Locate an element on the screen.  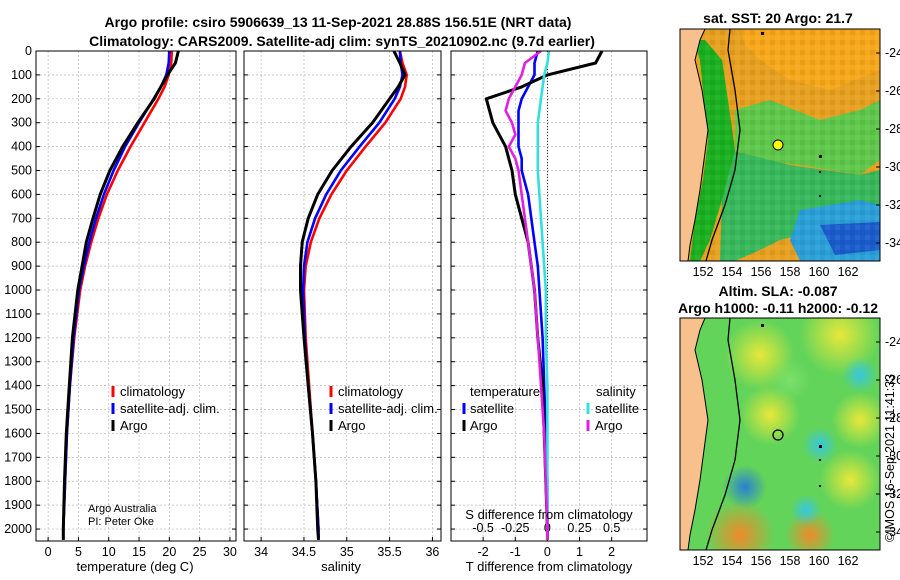
map-x-tick-label: 160 is located at coordinates (819, 272).